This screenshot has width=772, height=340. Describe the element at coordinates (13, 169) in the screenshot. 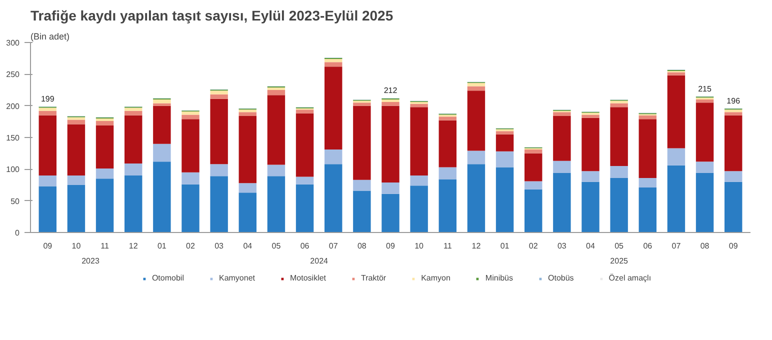

I see `y-tick-label: 100` at that location.